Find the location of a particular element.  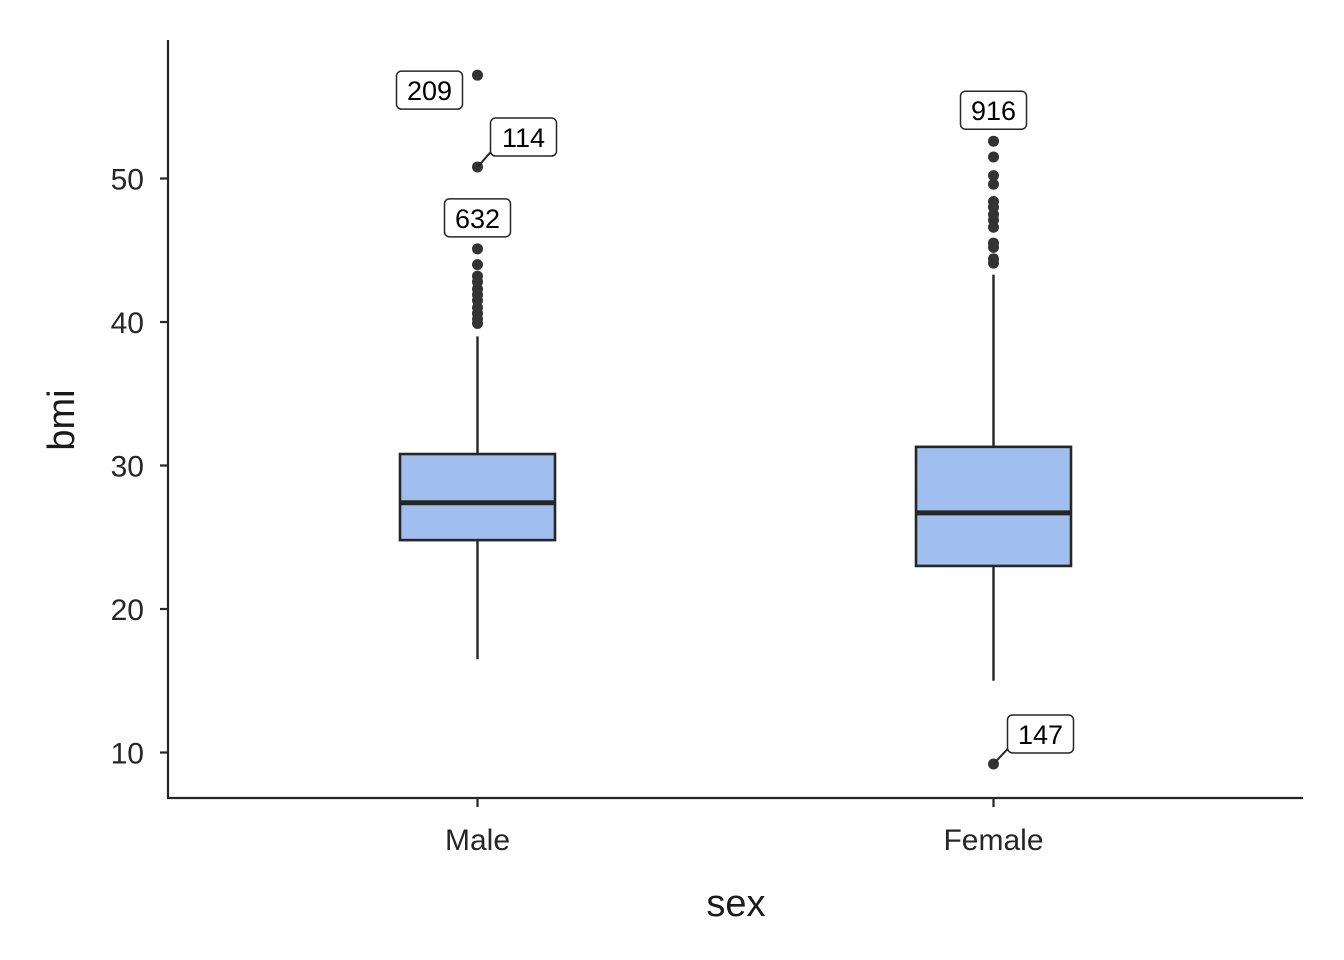

x-tick-label-male: Male is located at coordinates (477, 840).